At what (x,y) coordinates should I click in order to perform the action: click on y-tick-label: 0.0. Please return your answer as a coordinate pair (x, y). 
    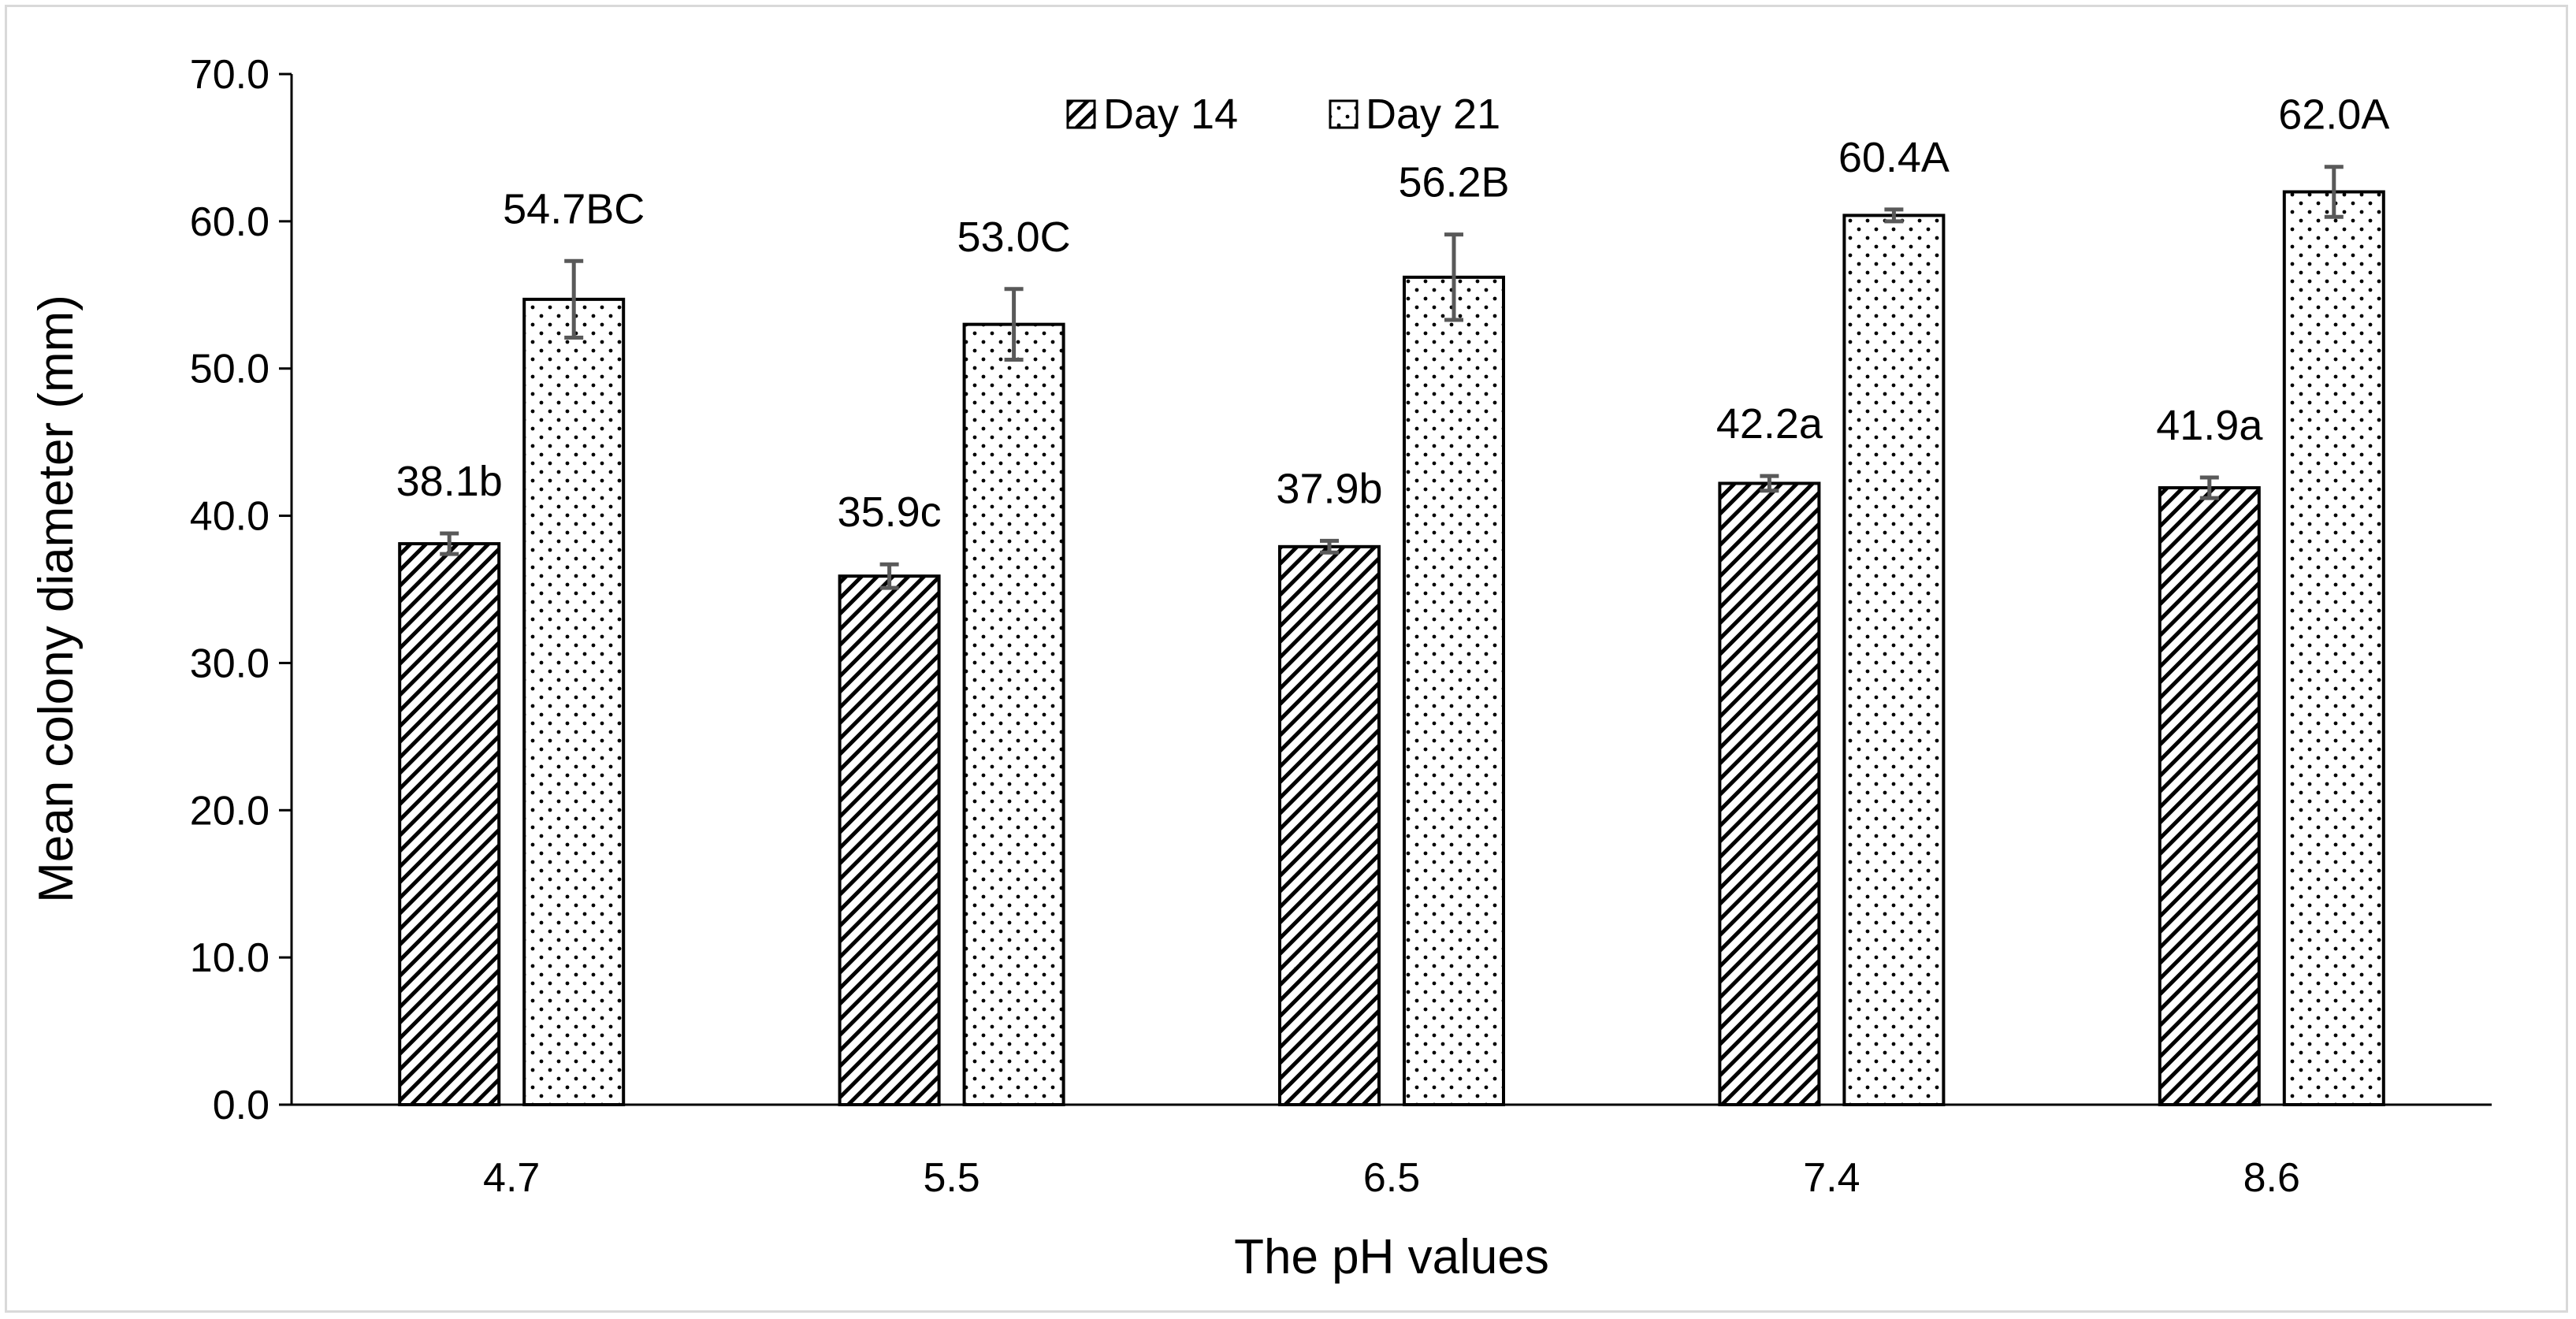
    Looking at the image, I should click on (241, 1105).